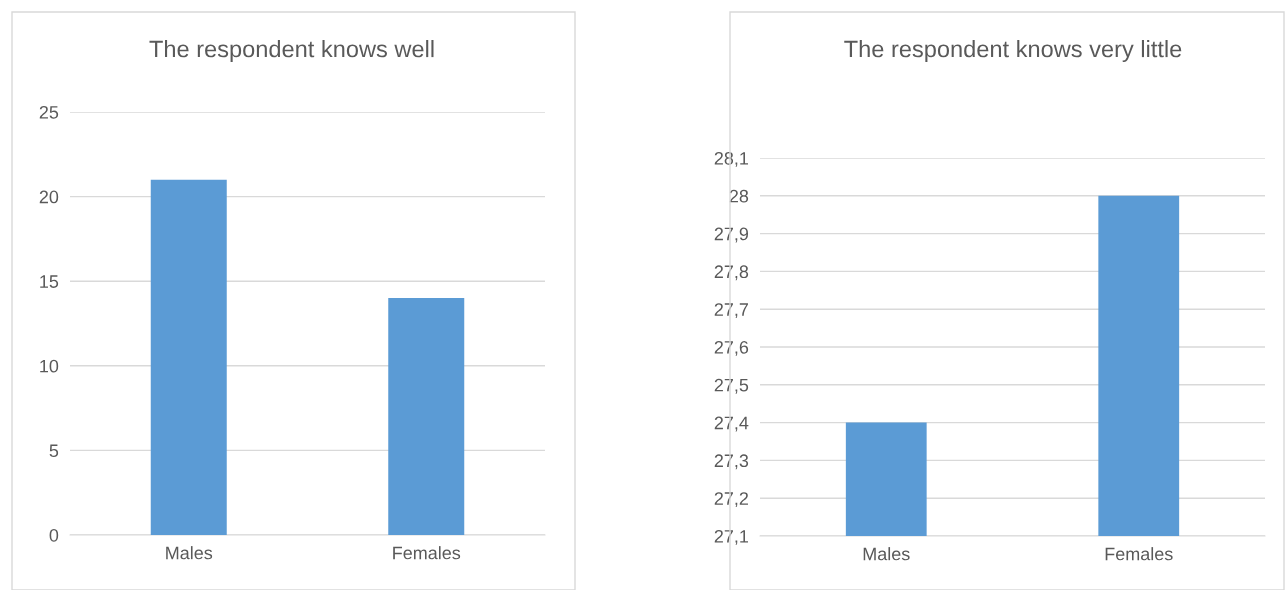 This screenshot has width=1285, height=590. I want to click on y-tick-label: 27,2, so click(731, 500).